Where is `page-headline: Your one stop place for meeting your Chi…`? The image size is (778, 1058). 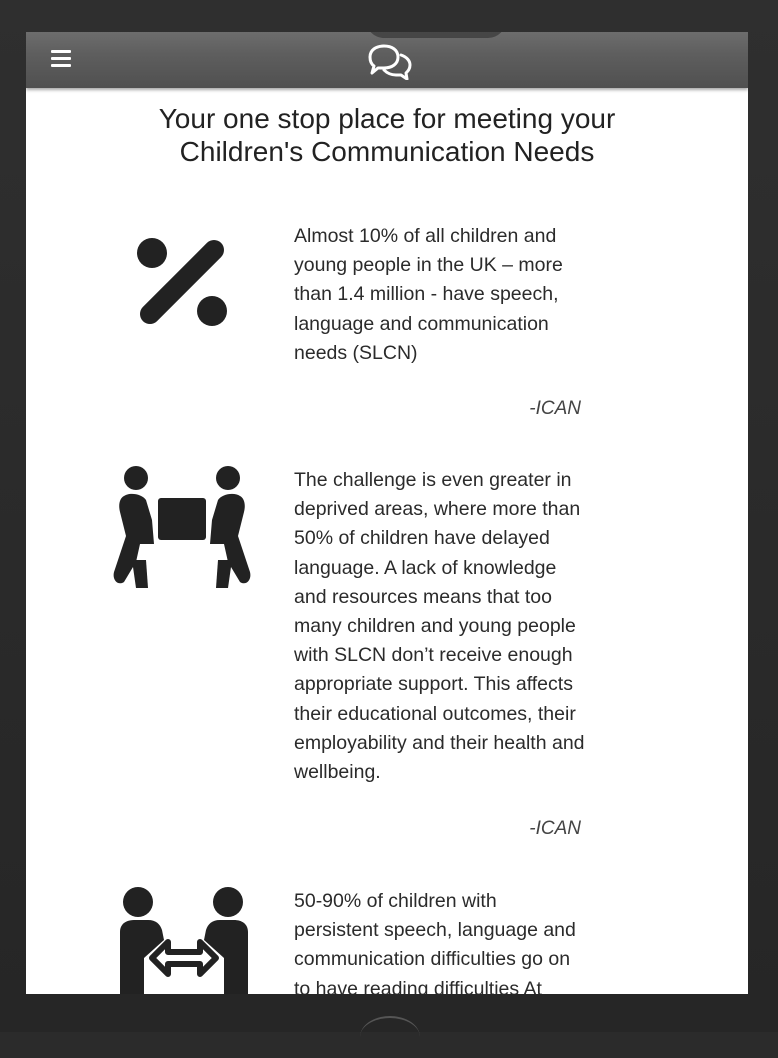
page-headline: Your one stop place for meeting your Chi… is located at coordinates (387, 135).